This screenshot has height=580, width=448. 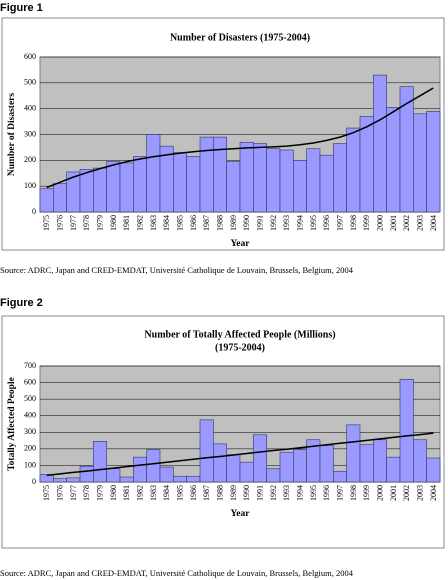 I want to click on trend-line, so click(x=240, y=454).